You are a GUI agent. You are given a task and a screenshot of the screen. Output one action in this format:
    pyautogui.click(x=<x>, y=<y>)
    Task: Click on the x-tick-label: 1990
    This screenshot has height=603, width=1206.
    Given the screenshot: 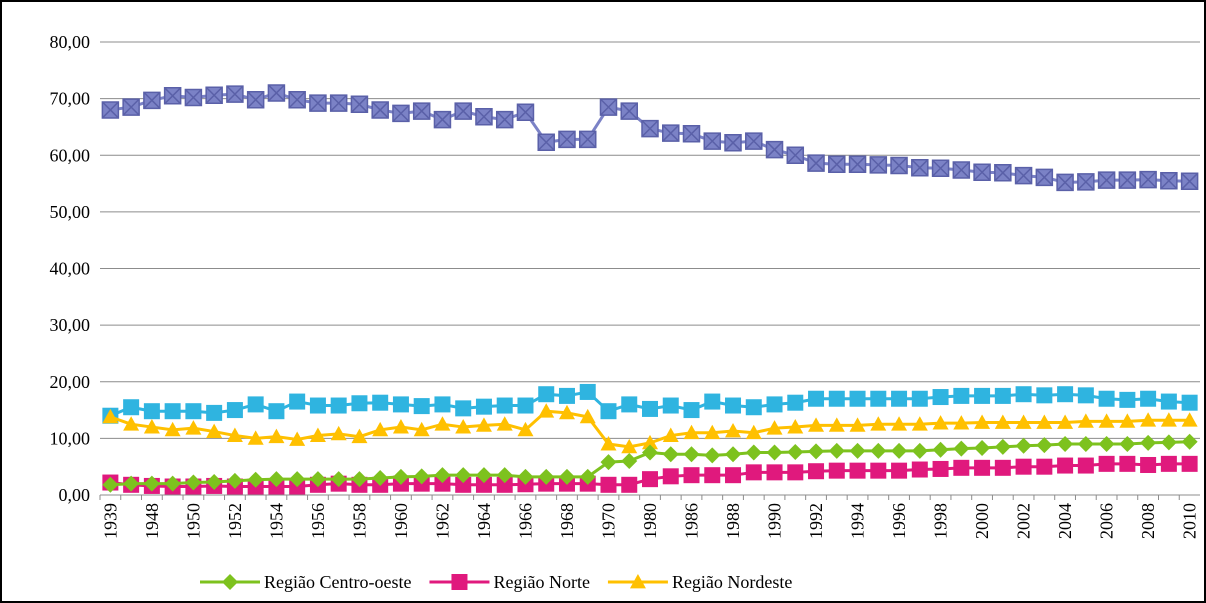 What is the action you would take?
    pyautogui.click(x=775, y=521)
    